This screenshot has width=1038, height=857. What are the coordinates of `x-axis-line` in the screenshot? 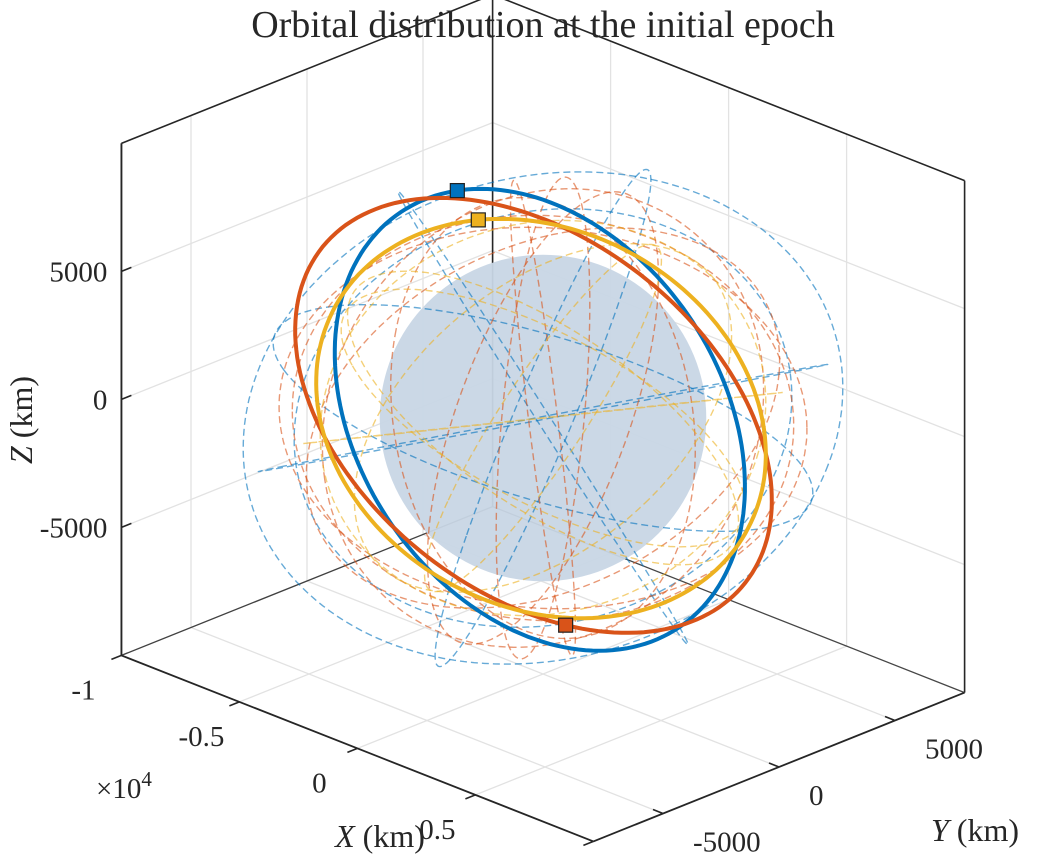 It's located at (357, 748).